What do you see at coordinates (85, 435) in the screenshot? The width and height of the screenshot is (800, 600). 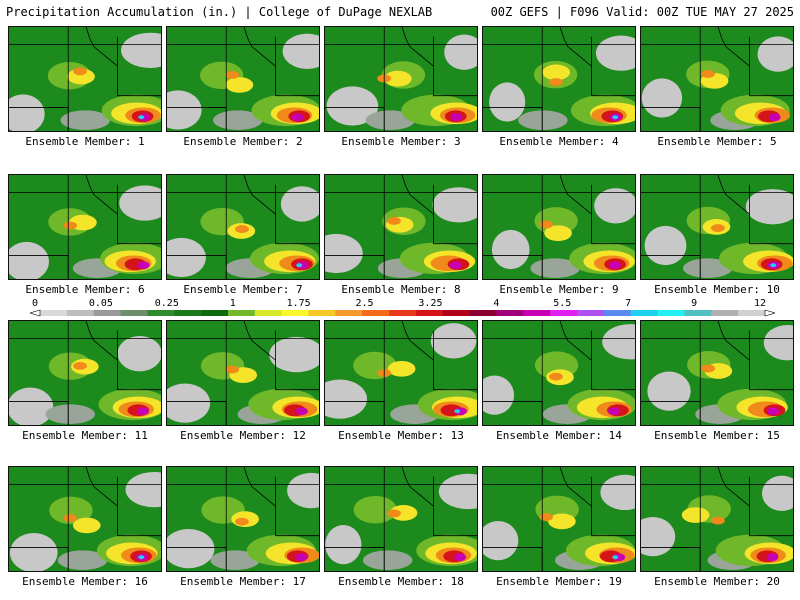 I see `member-caption: Ensemble Member: 11` at bounding box center [85, 435].